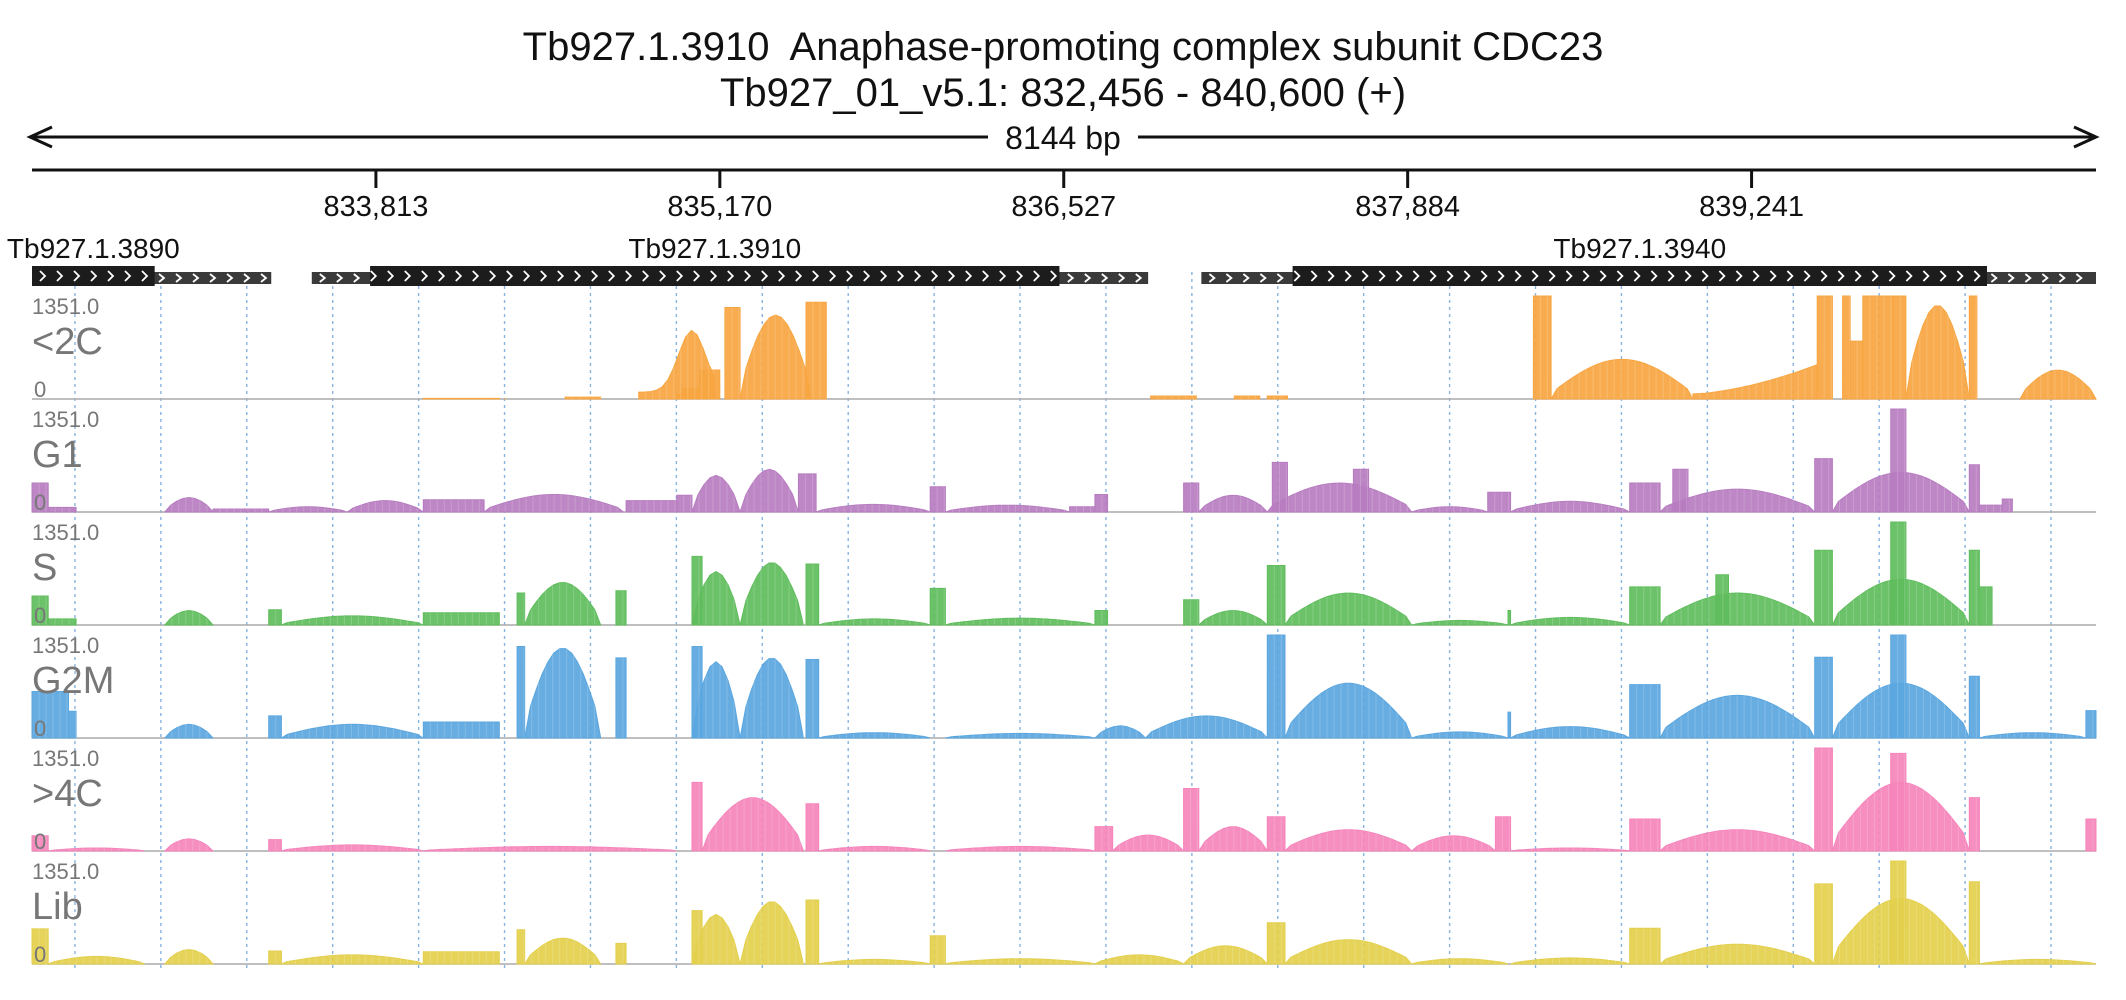 The width and height of the screenshot is (2126, 1000). Describe the element at coordinates (1063, 207) in the screenshot. I see `axis-tick-label: 836,527` at that location.